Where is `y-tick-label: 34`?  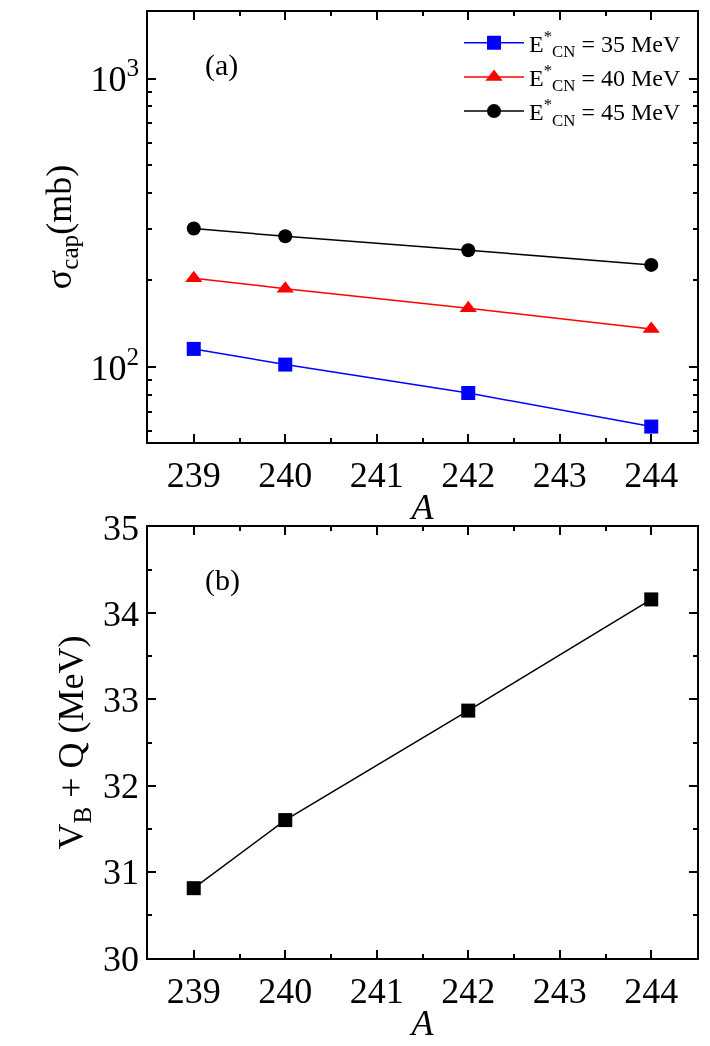 y-tick-label: 34 is located at coordinates (121, 613).